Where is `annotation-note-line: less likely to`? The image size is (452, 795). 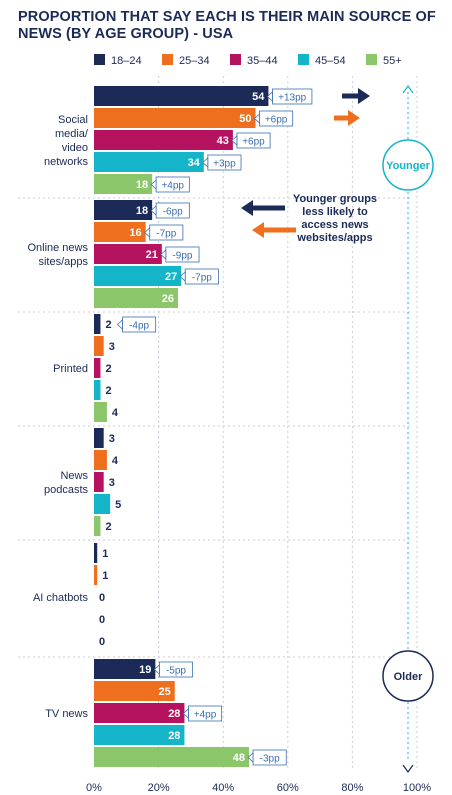
annotation-note-line: less likely to is located at coordinates (335, 212).